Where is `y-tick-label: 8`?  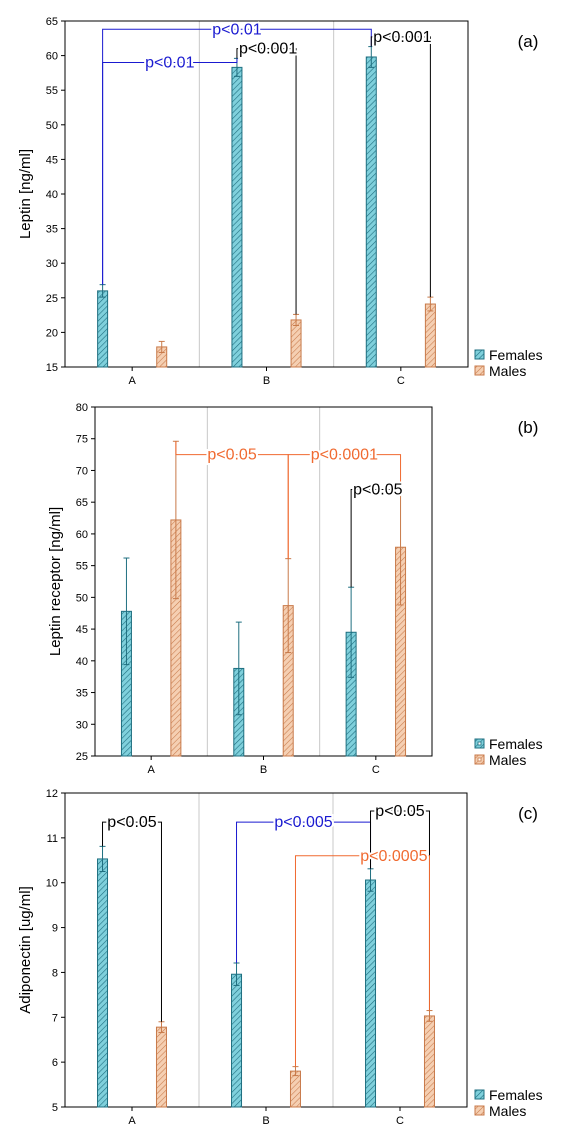
y-tick-label: 8 is located at coordinates (55, 973).